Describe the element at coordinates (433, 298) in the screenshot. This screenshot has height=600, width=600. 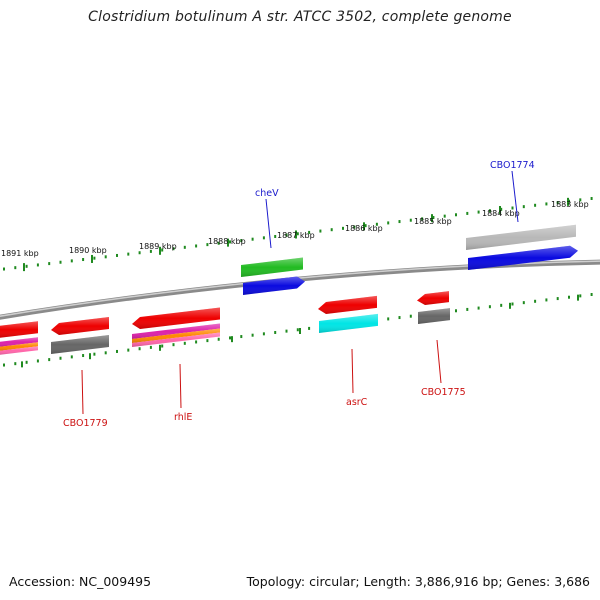
I see `gene-arrow-CBO1775-red` at that location.